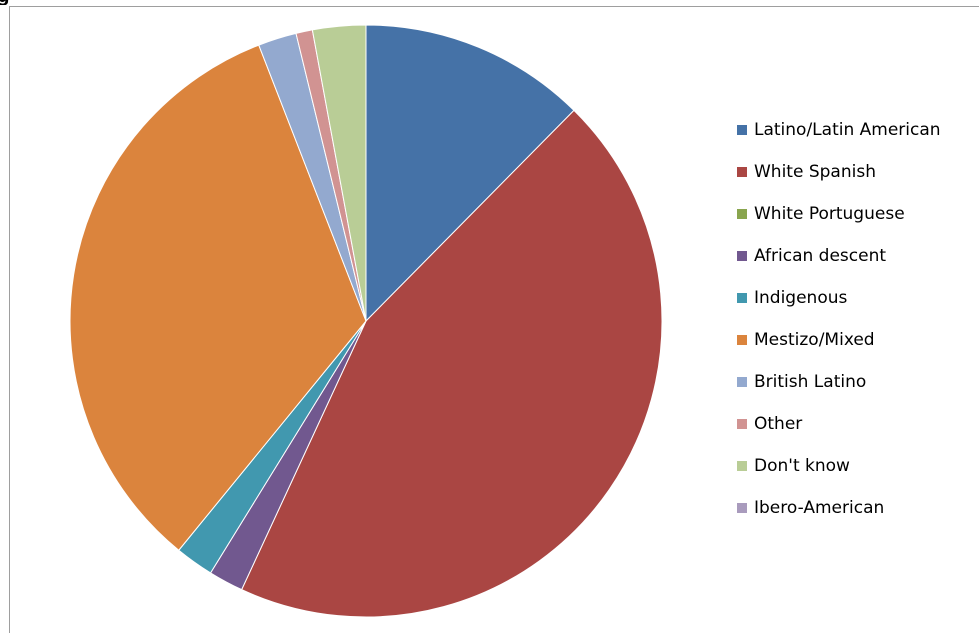 The height and width of the screenshot is (633, 979). I want to click on legend-item-white-portuguese: White Portuguese, so click(858, 224).